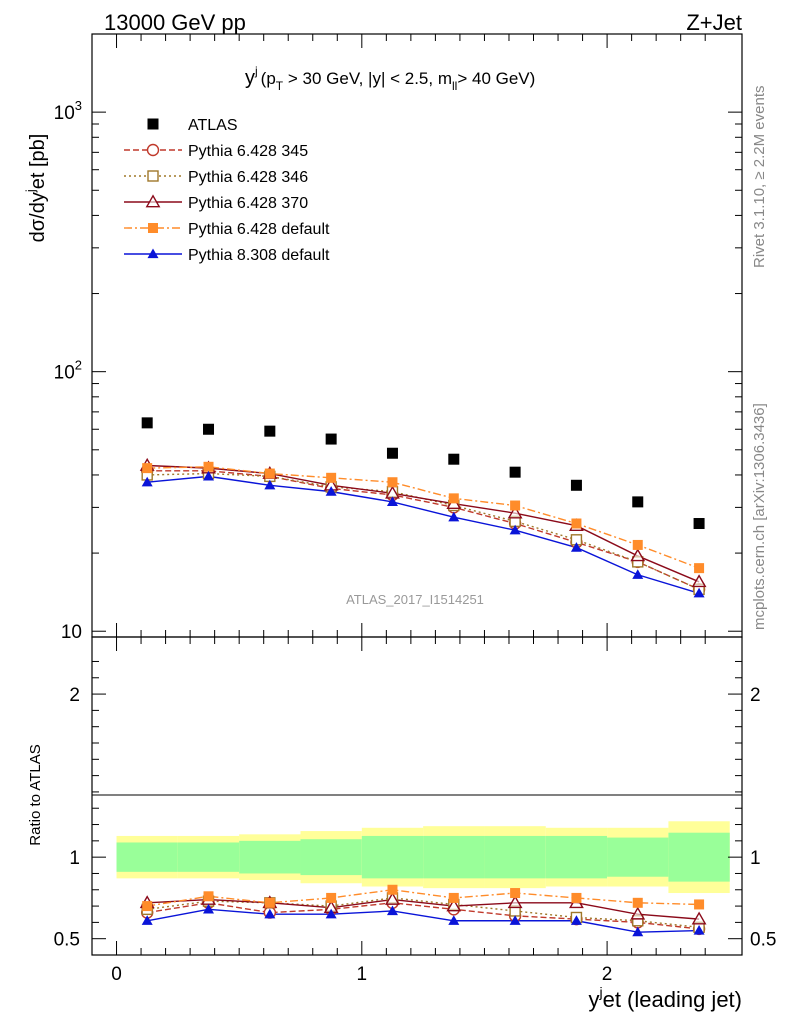 The width and height of the screenshot is (786, 1024). What do you see at coordinates (153, 201) in the screenshot?
I see `legend-marker-py370` at bounding box center [153, 201].